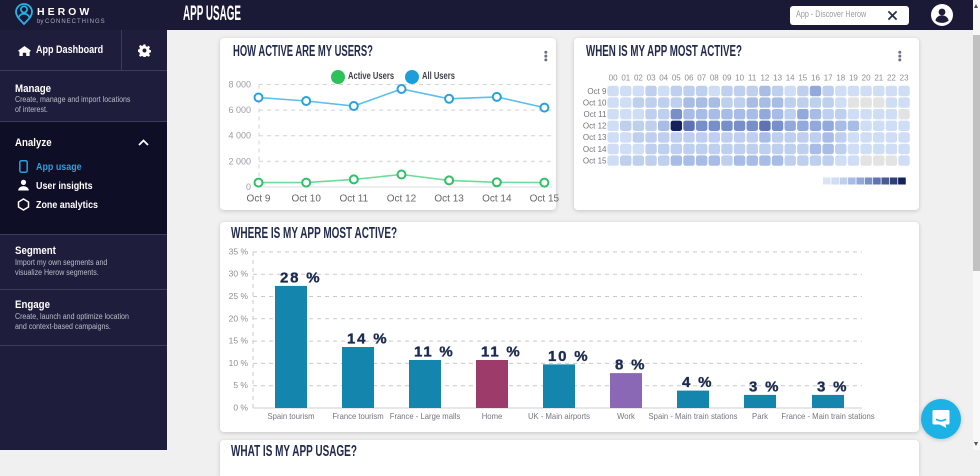 This screenshot has width=980, height=476. Describe the element at coordinates (827, 416) in the screenshot. I see `svg-text: France - Main train stations` at that location.